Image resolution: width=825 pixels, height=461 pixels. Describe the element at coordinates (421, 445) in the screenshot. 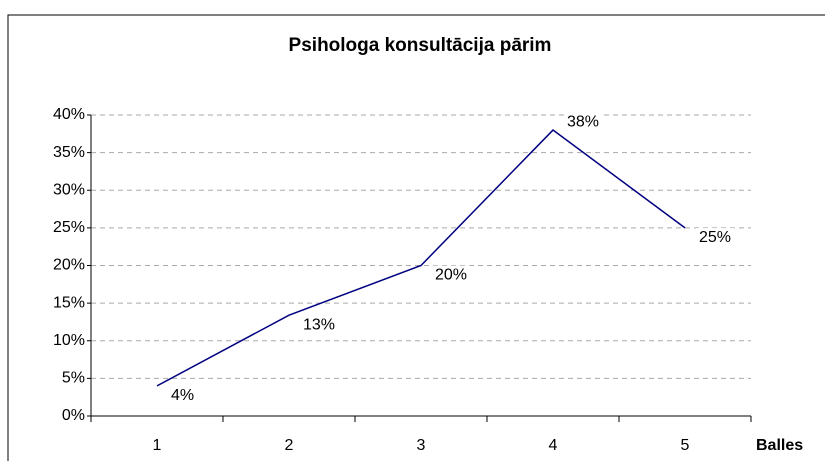

I see `x-tick-label: 3` at that location.